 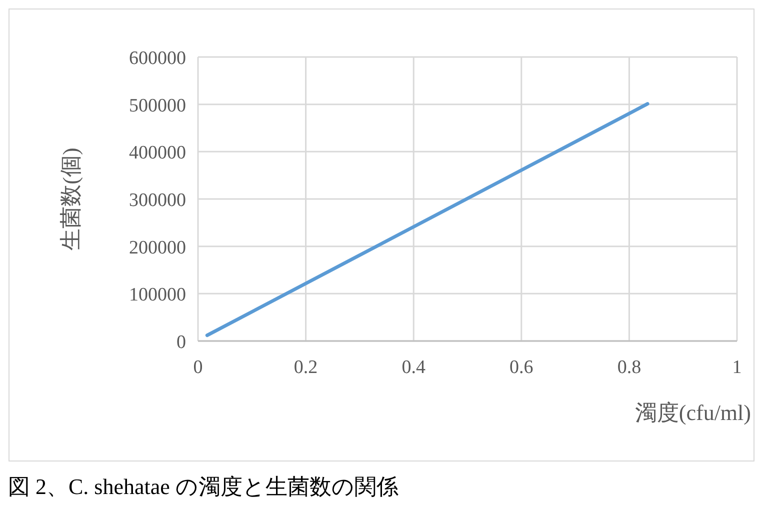 What do you see at coordinates (203, 486) in the screenshot?
I see `caption: 図 2、C. shehatae の濁度と生菌数の関係` at bounding box center [203, 486].